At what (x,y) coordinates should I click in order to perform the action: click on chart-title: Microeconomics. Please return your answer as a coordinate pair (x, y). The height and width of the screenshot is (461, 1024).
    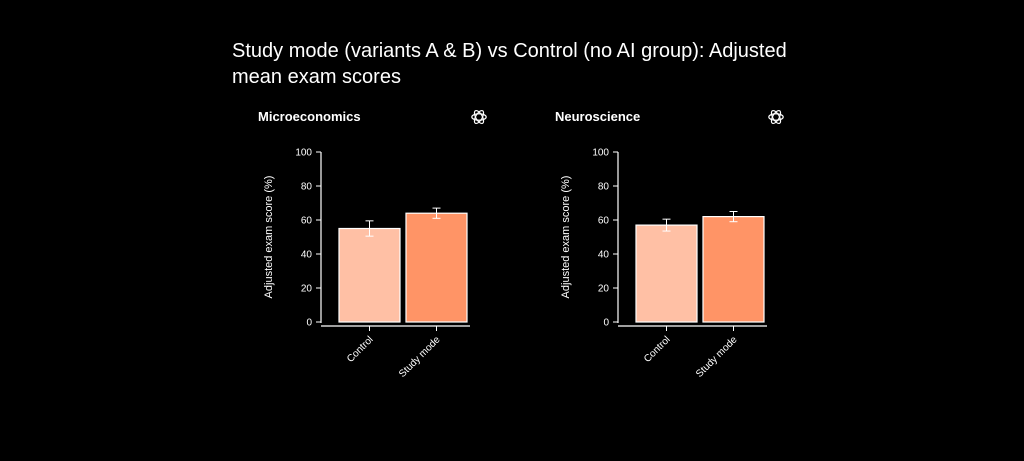
    Looking at the image, I should click on (309, 116).